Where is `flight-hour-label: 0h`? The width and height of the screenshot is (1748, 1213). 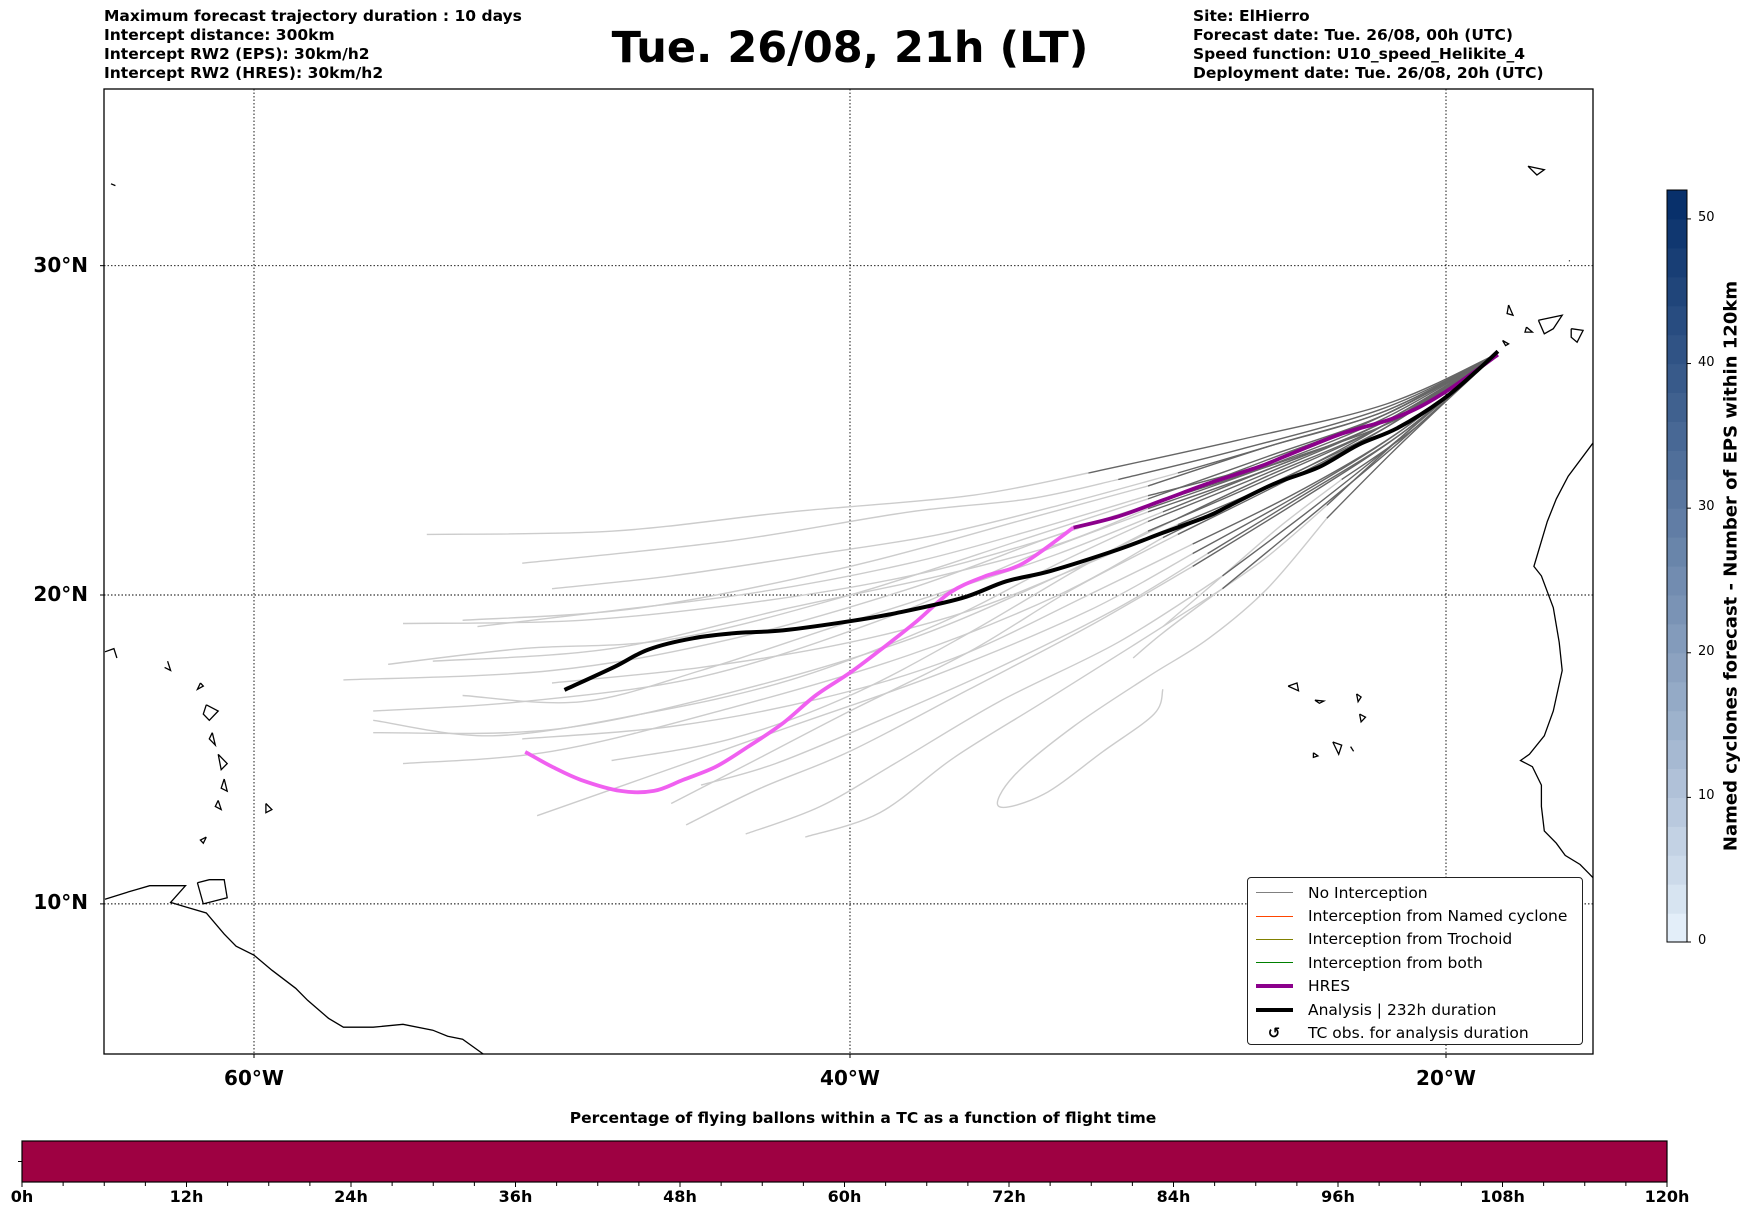
flight-hour-label: 0h is located at coordinates (22, 1196).